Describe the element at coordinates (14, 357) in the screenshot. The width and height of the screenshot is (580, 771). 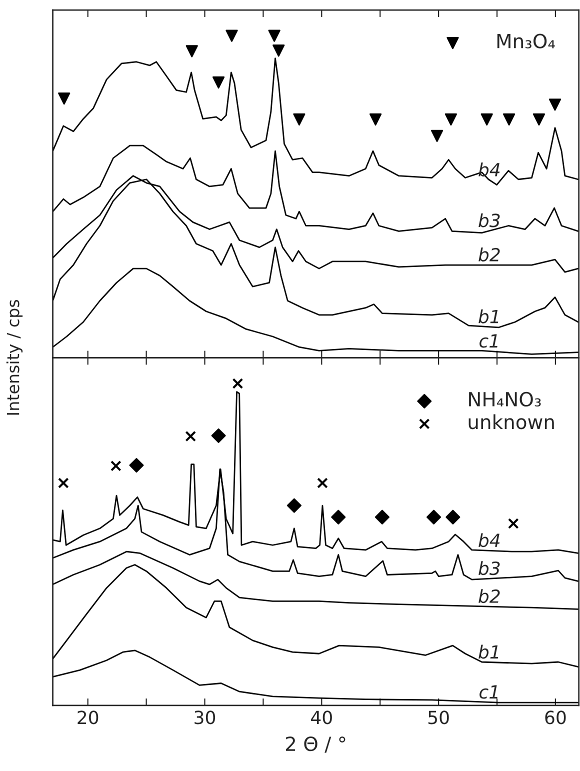
I see `y-axis-title: Intensity / cps` at that location.